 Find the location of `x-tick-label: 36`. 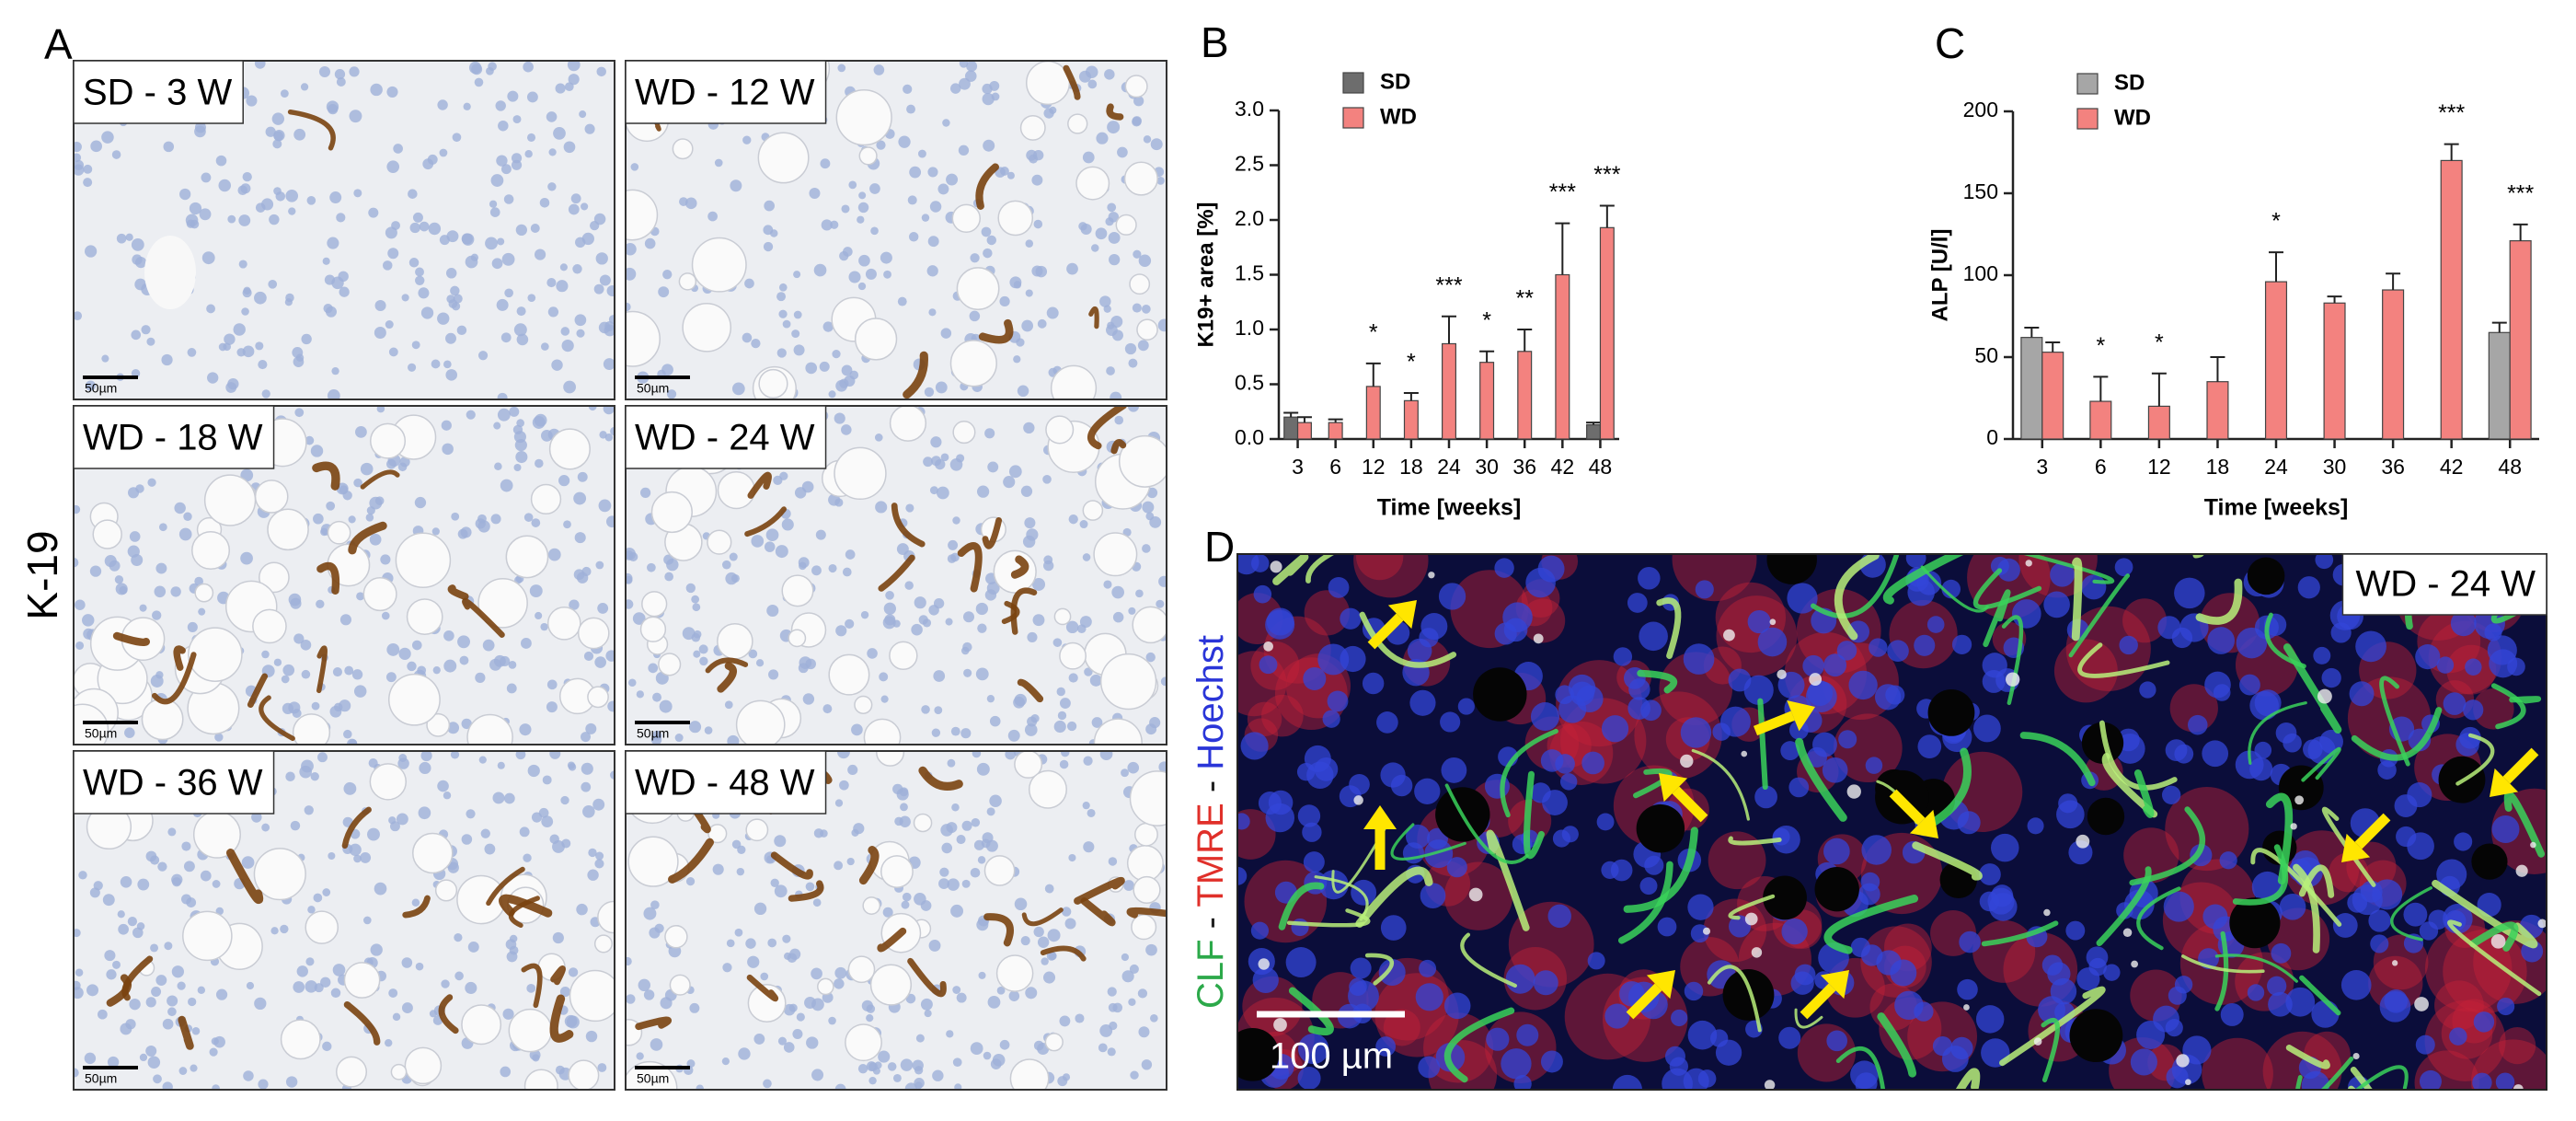

x-tick-label: 36 is located at coordinates (2393, 467).